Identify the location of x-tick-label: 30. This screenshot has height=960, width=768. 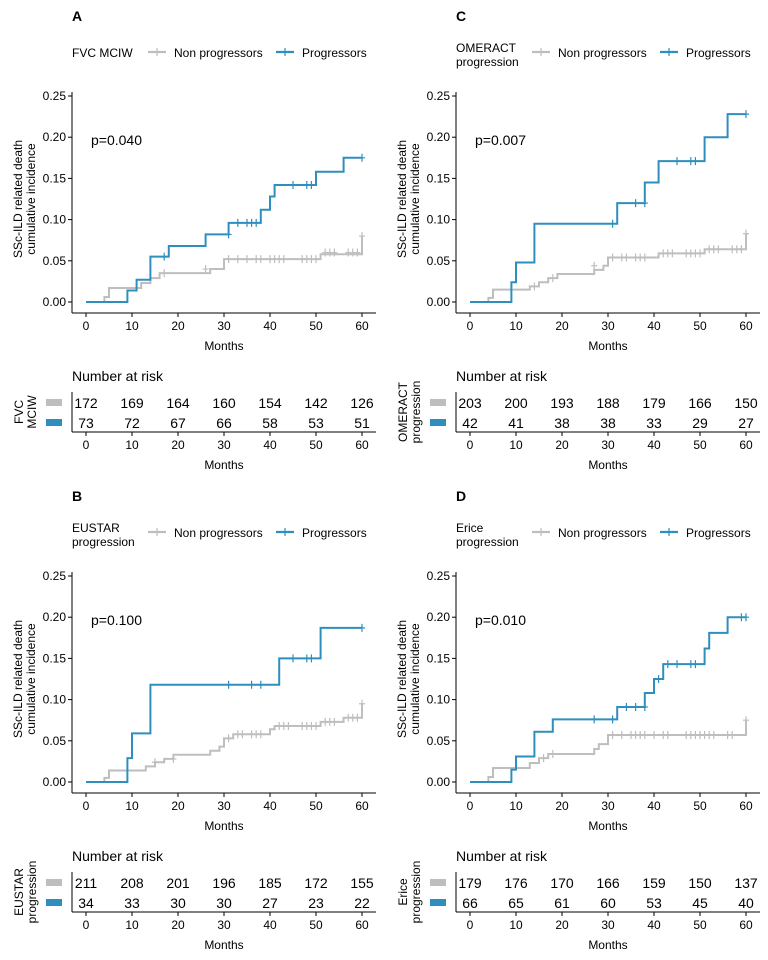
(608, 326).